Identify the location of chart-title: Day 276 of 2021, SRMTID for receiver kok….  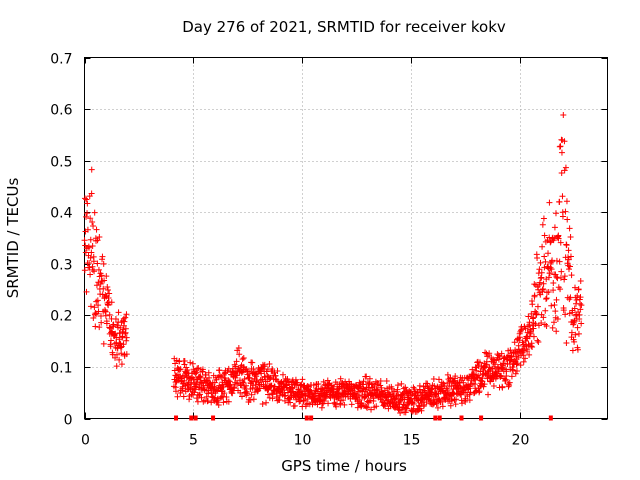
(344, 27).